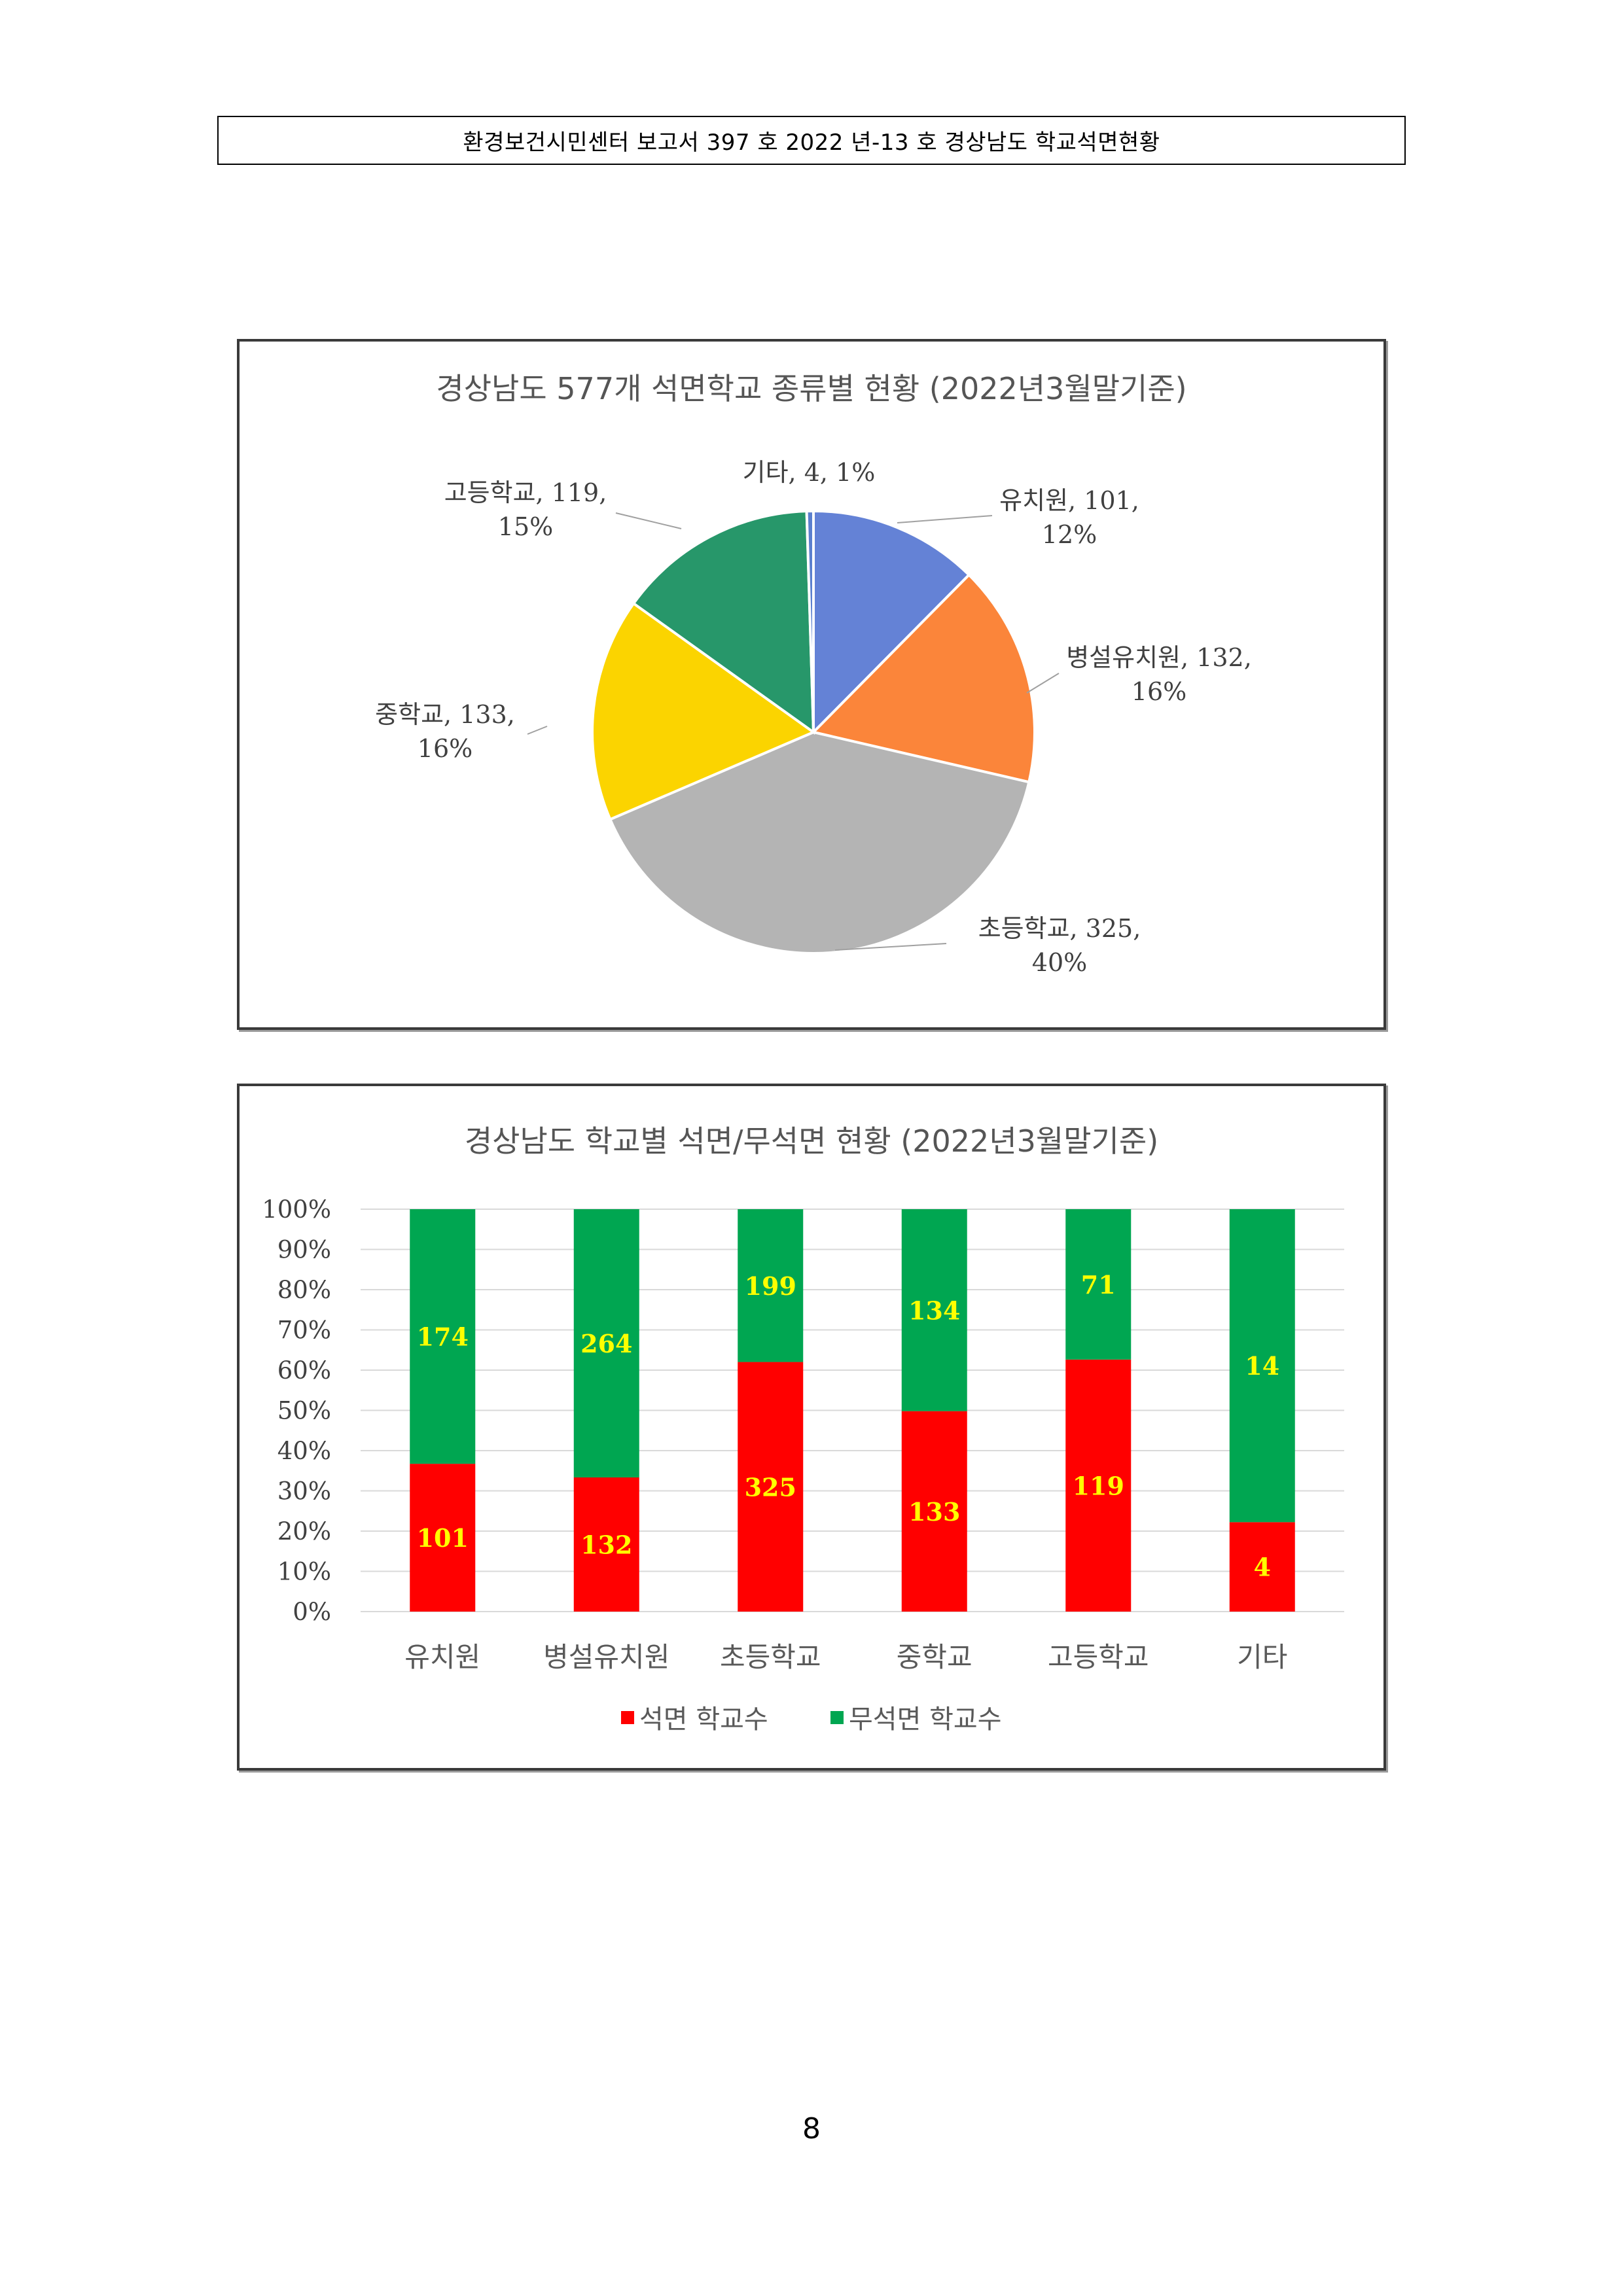 This screenshot has height=2296, width=1623. Describe the element at coordinates (304, 1250) in the screenshot. I see `y-tick-label-9: 90%` at that location.